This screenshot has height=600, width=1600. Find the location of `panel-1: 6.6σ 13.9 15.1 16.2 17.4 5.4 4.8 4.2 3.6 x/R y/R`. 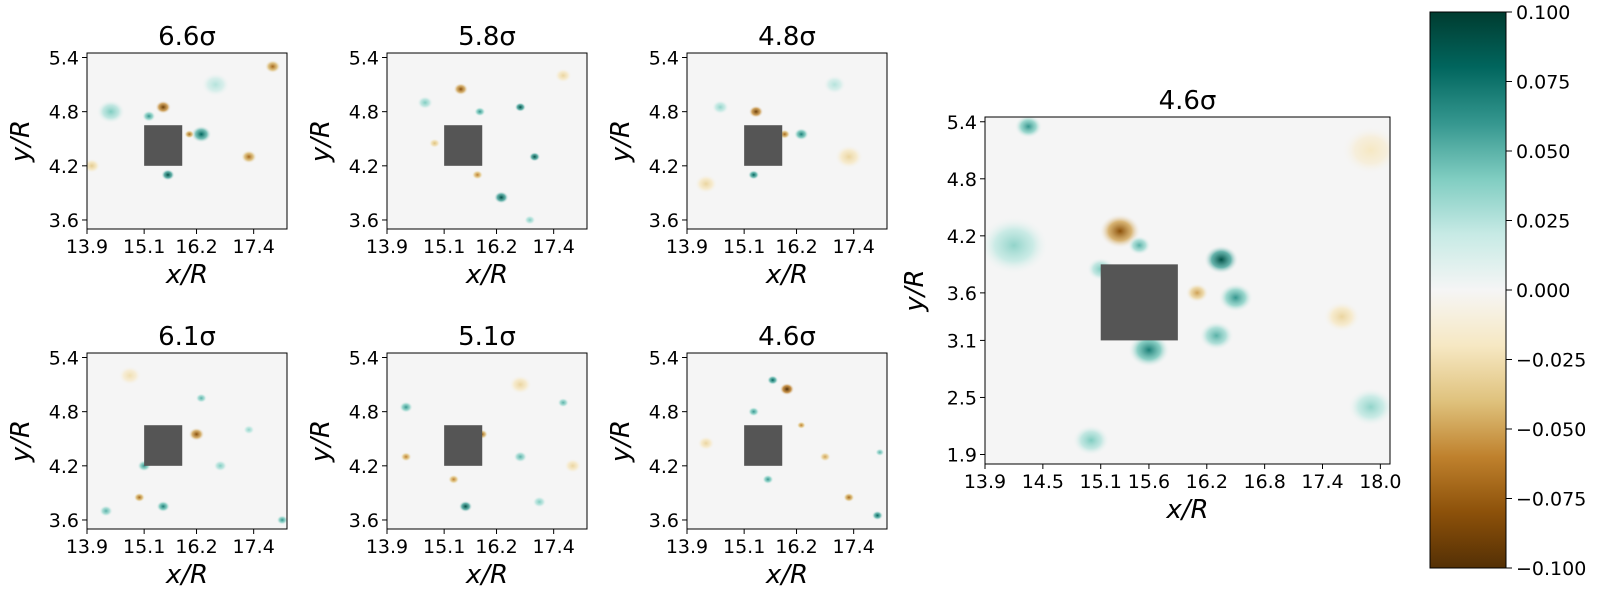

panel-1: 6.6σ 13.9 15.1 16.2 17.4 5.4 4.8 4.2 3.6 x/R y/R is located at coordinates (147, 156).